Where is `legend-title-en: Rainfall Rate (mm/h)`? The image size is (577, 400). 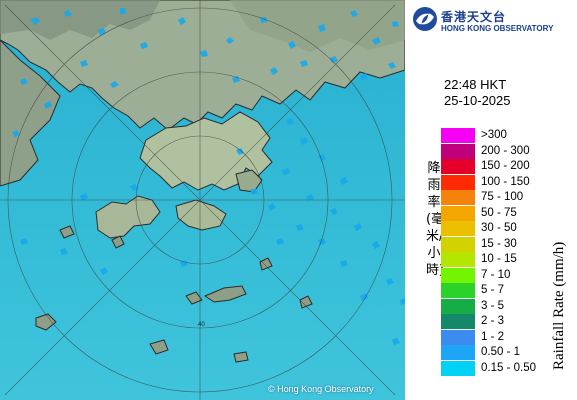
legend-title-en: Rainfall Rate (mm/h) is located at coordinates (559, 305).